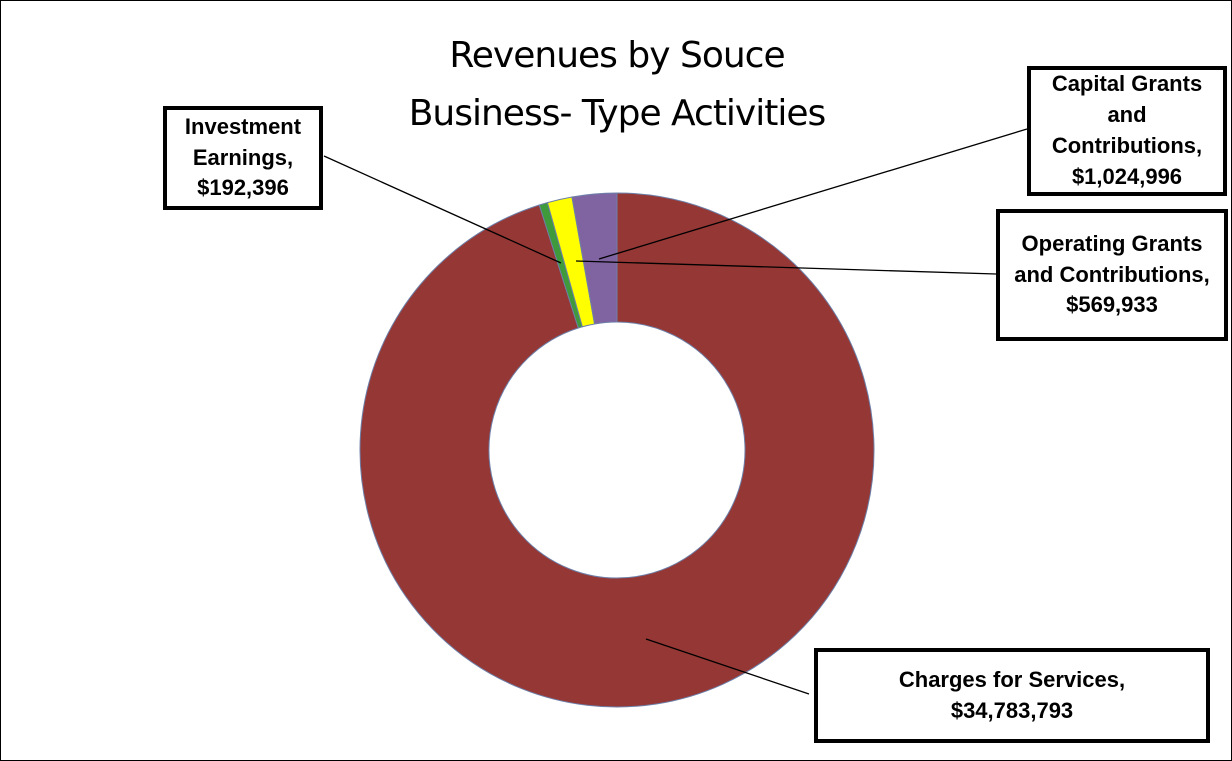 The width and height of the screenshot is (1232, 761). What do you see at coordinates (617, 113) in the screenshot?
I see `chart-subtitle: Business- Type Activities` at bounding box center [617, 113].